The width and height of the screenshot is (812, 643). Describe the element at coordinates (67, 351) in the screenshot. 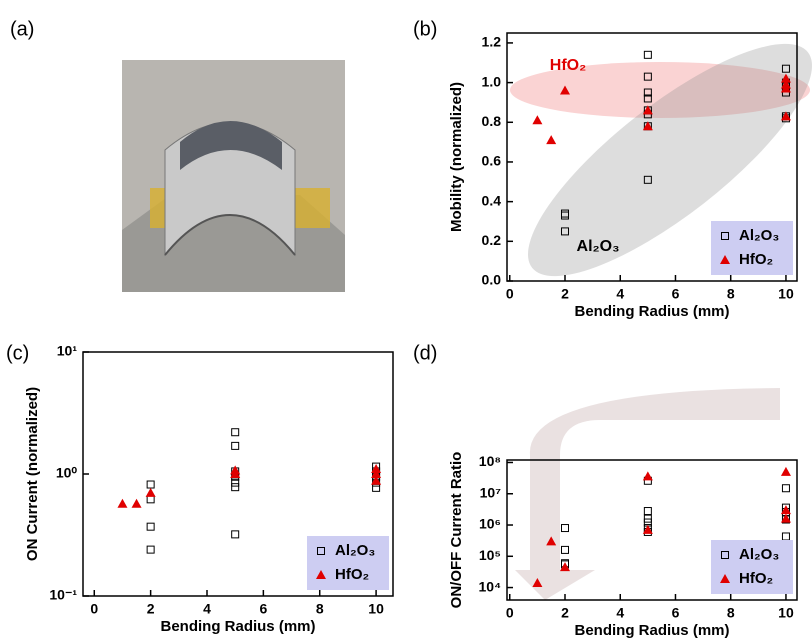

I see `y-tick-label: 10¹` at that location.